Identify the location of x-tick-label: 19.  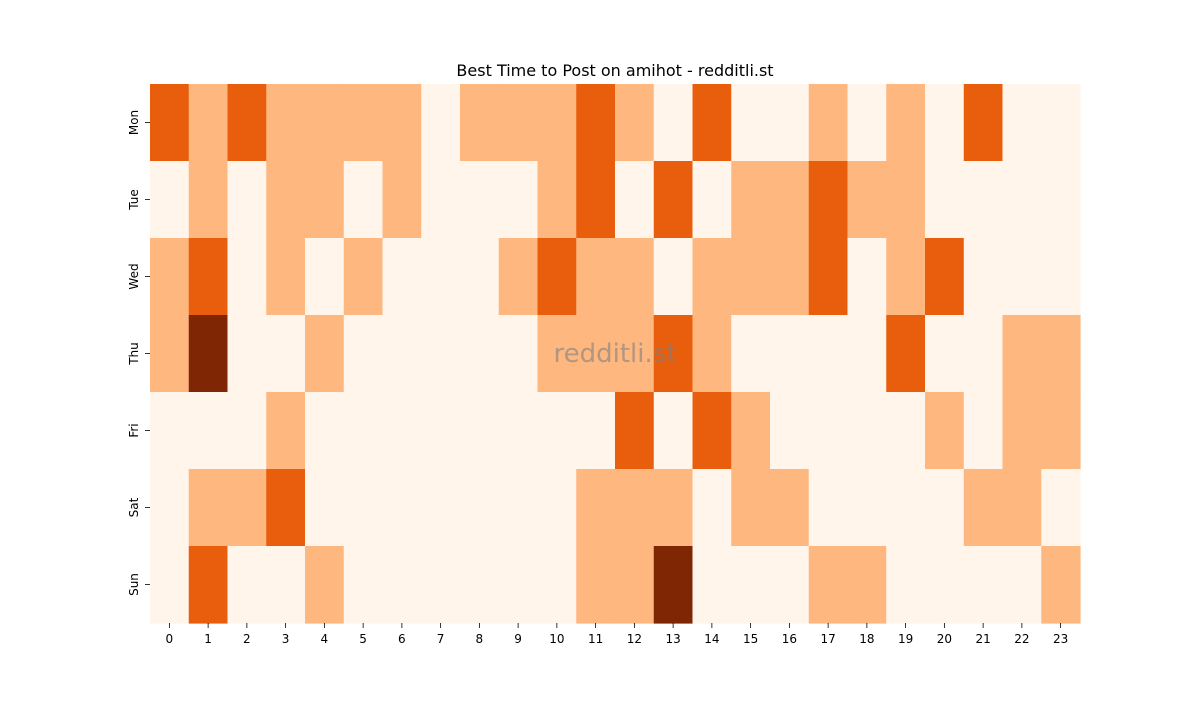
(905, 639).